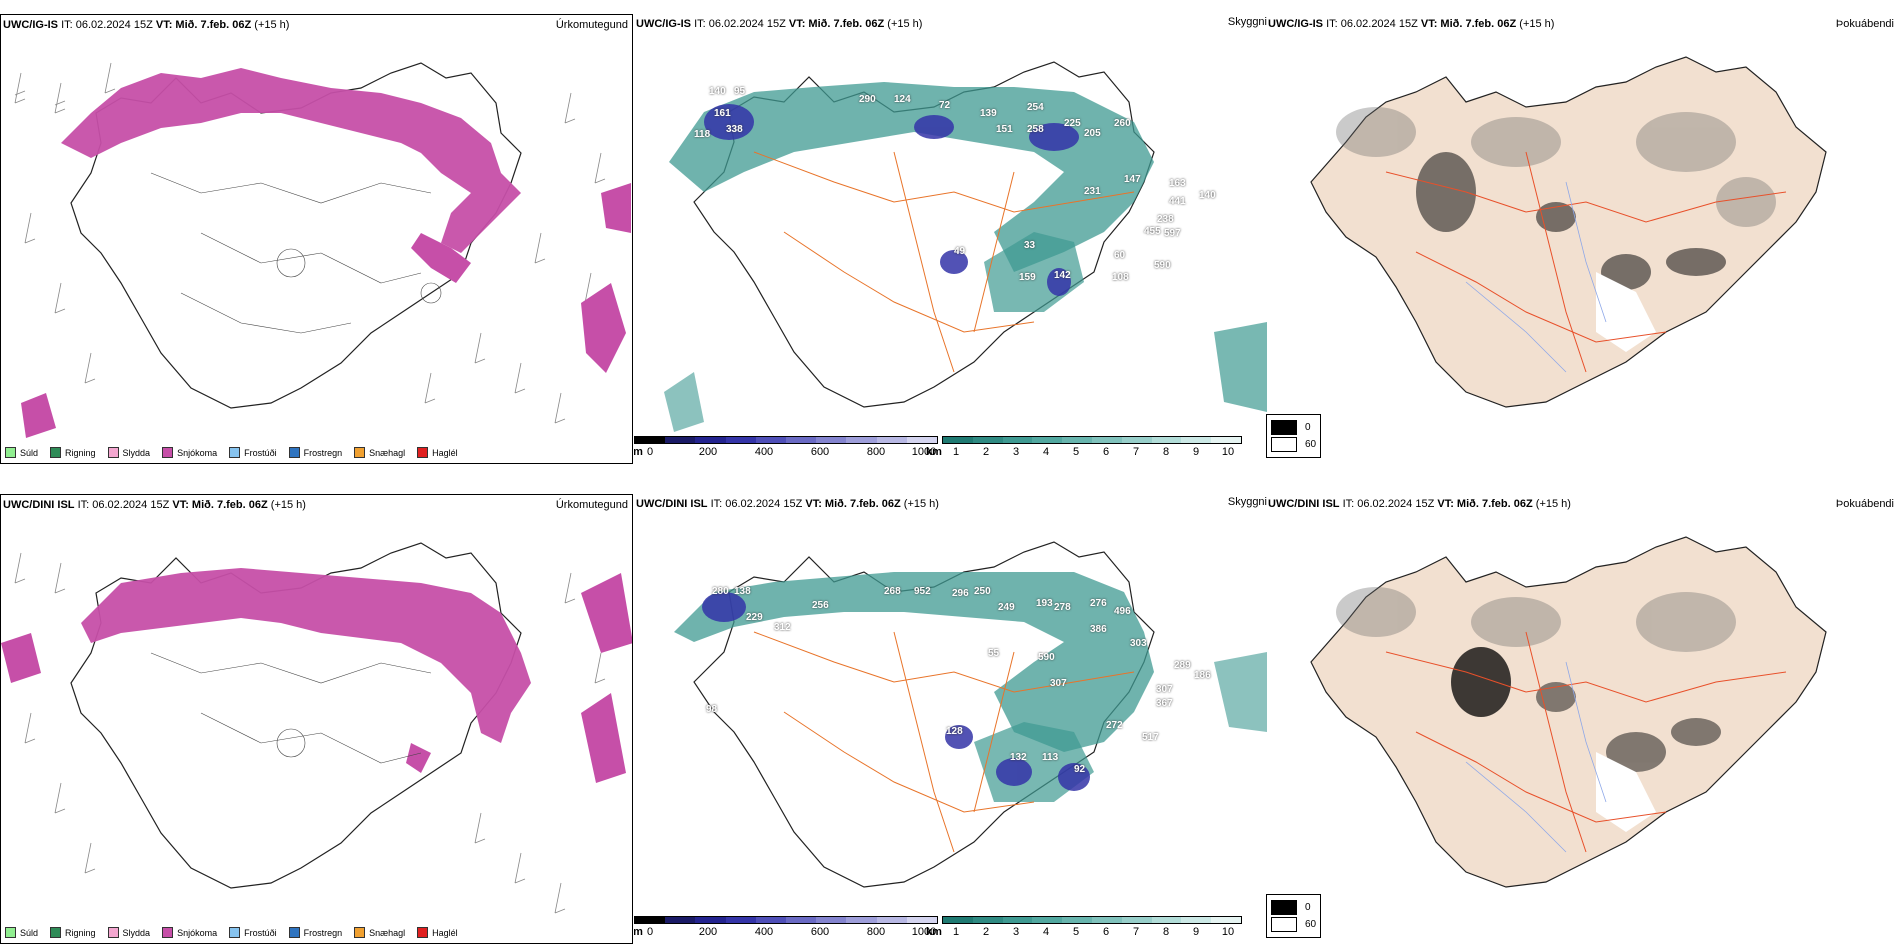 The height and width of the screenshot is (950, 1900). What do you see at coordinates (1122, 611) in the screenshot?
I see `map-label: 496` at bounding box center [1122, 611].